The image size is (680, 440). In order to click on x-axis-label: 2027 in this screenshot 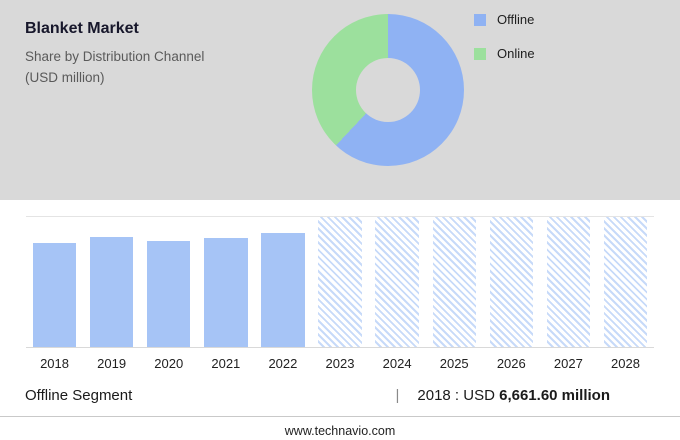, I will do `click(568, 363)`.